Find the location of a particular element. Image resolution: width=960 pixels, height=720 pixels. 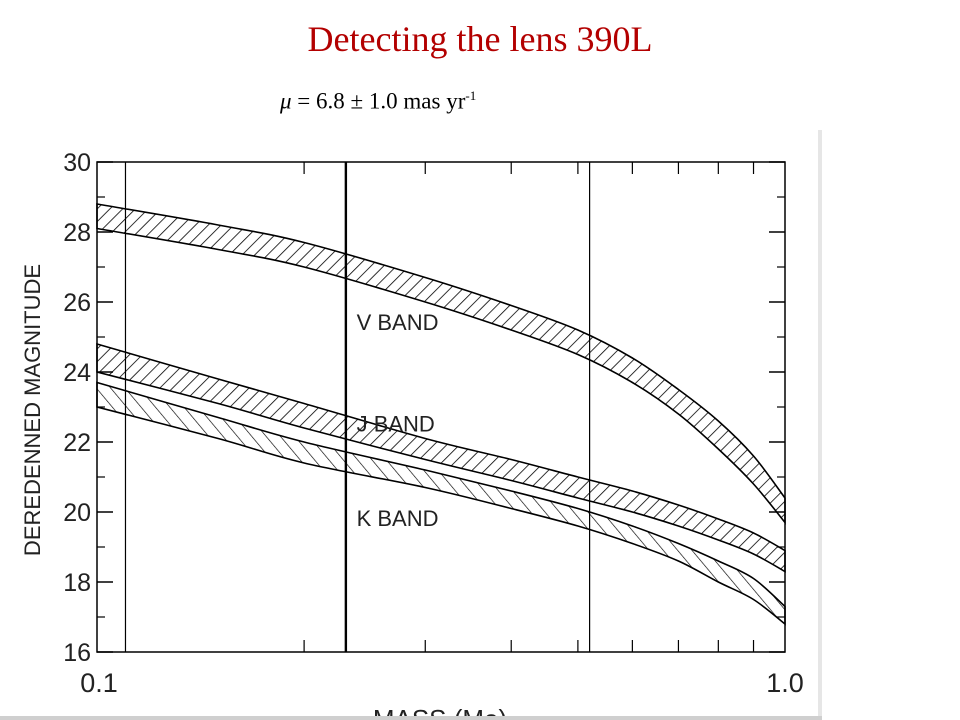

y-tick-label: 16 is located at coordinates (77, 653).